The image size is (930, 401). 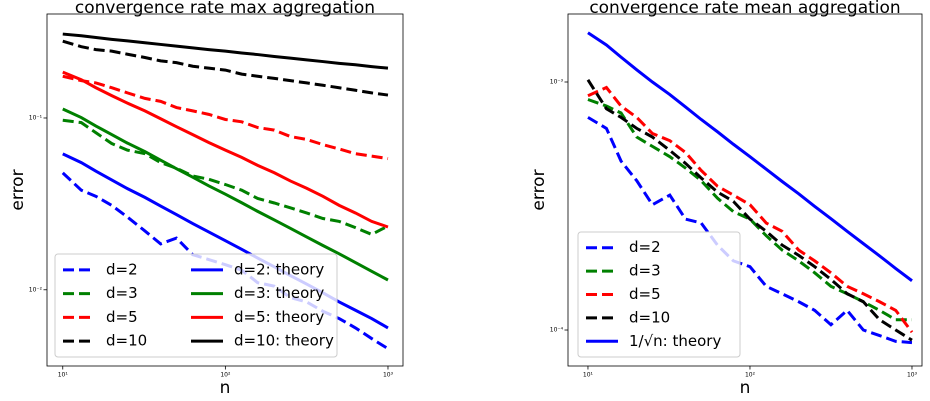 I want to click on y-tick-label: 10⁻², so click(x=36, y=289).